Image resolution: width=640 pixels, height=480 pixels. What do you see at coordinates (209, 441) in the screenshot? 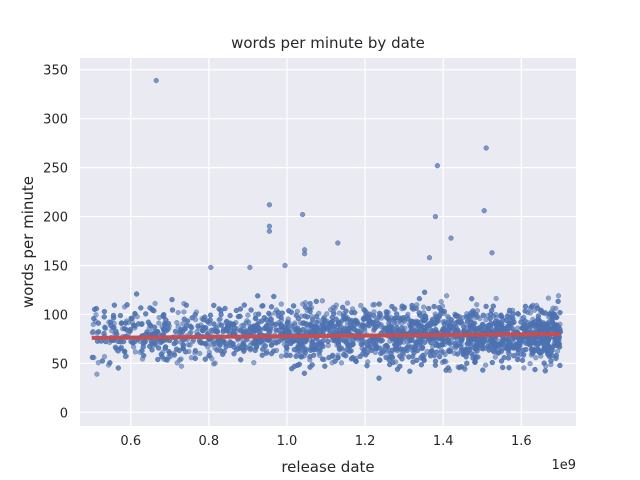
I see `x-tick-label: 0.8` at bounding box center [209, 441].